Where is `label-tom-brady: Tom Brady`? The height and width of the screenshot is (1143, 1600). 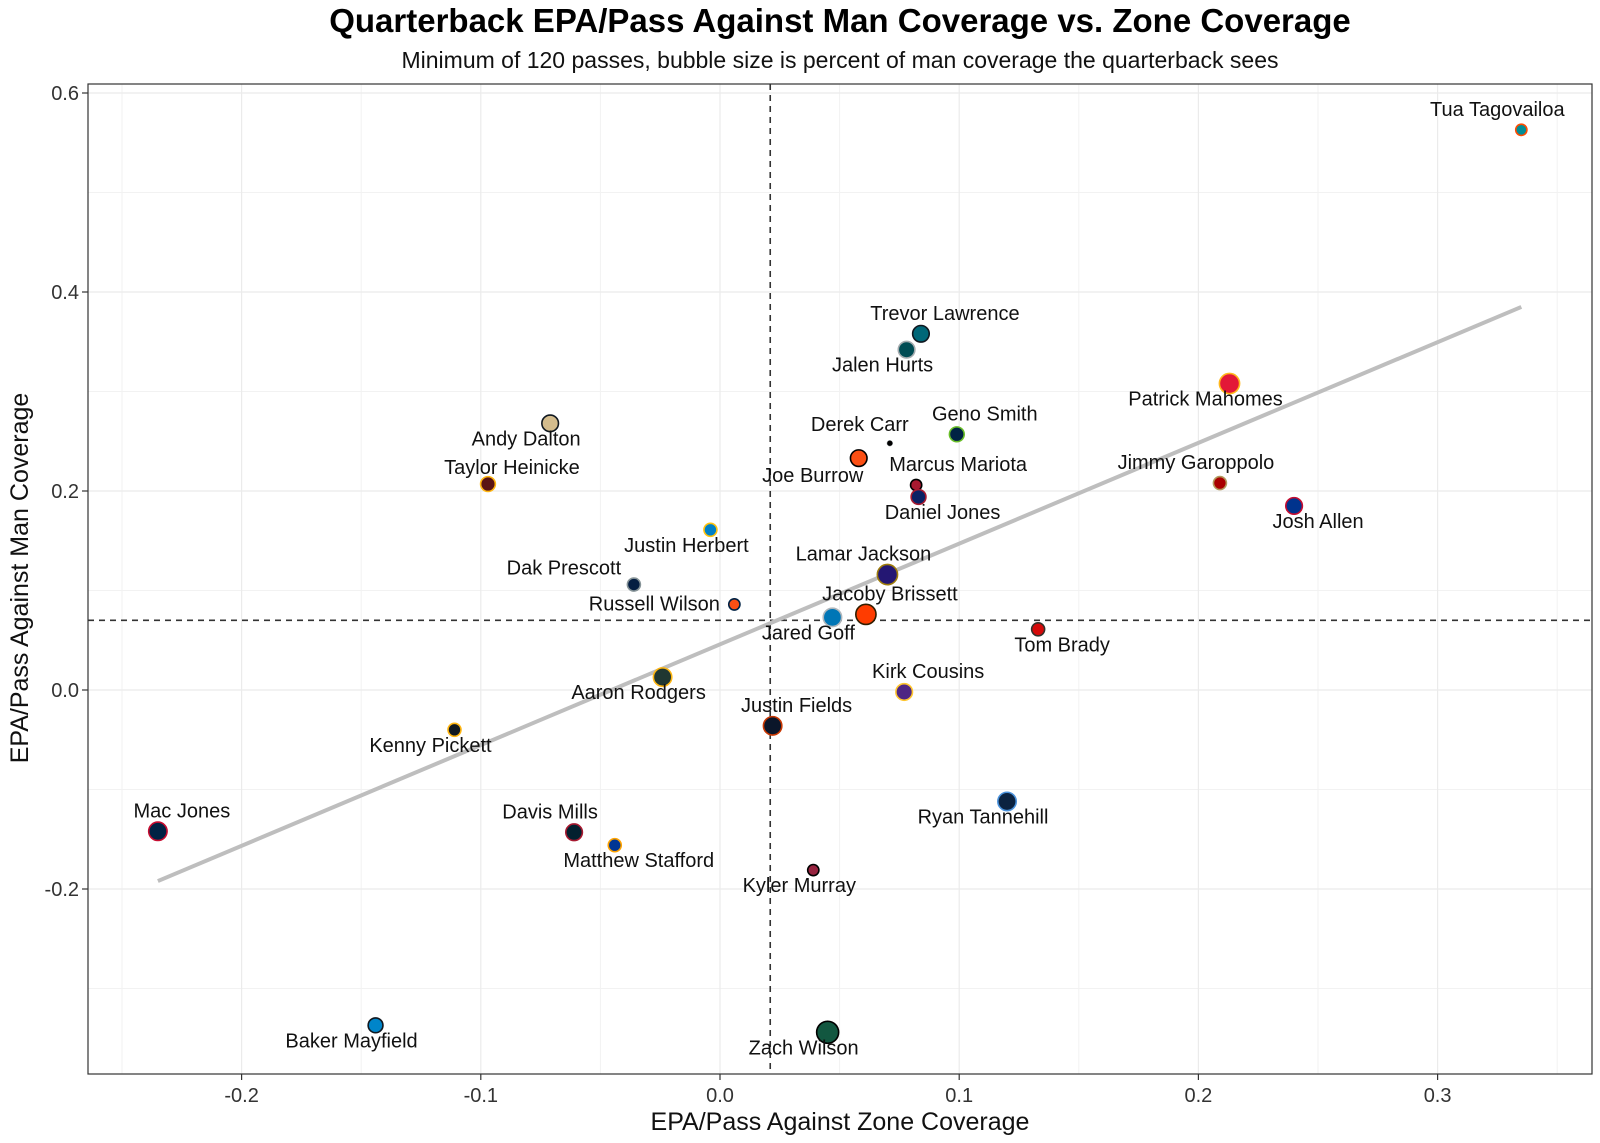
label-tom-brady: Tom Brady is located at coordinates (1062, 645).